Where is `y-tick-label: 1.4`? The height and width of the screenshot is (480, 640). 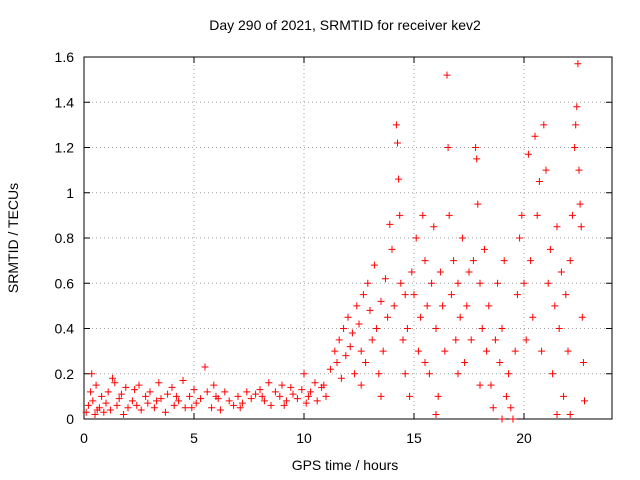
y-tick-label: 1.4 is located at coordinates (65, 102).